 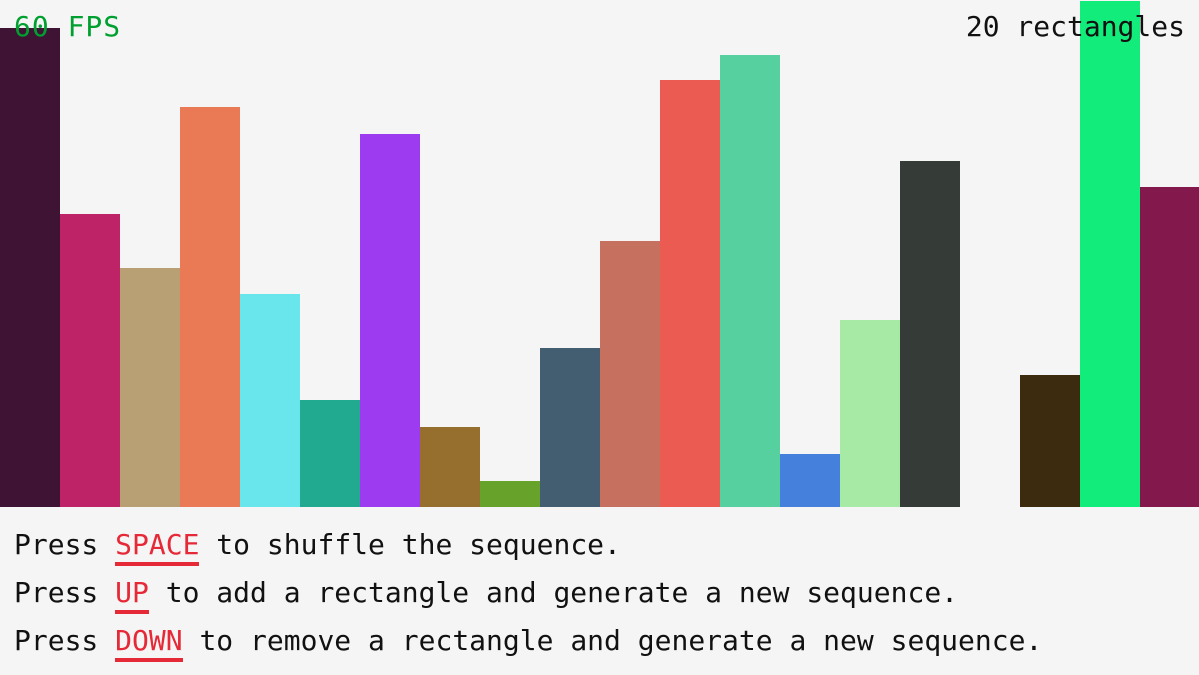 I want to click on fps-counter: 60 FPS, so click(x=68, y=26).